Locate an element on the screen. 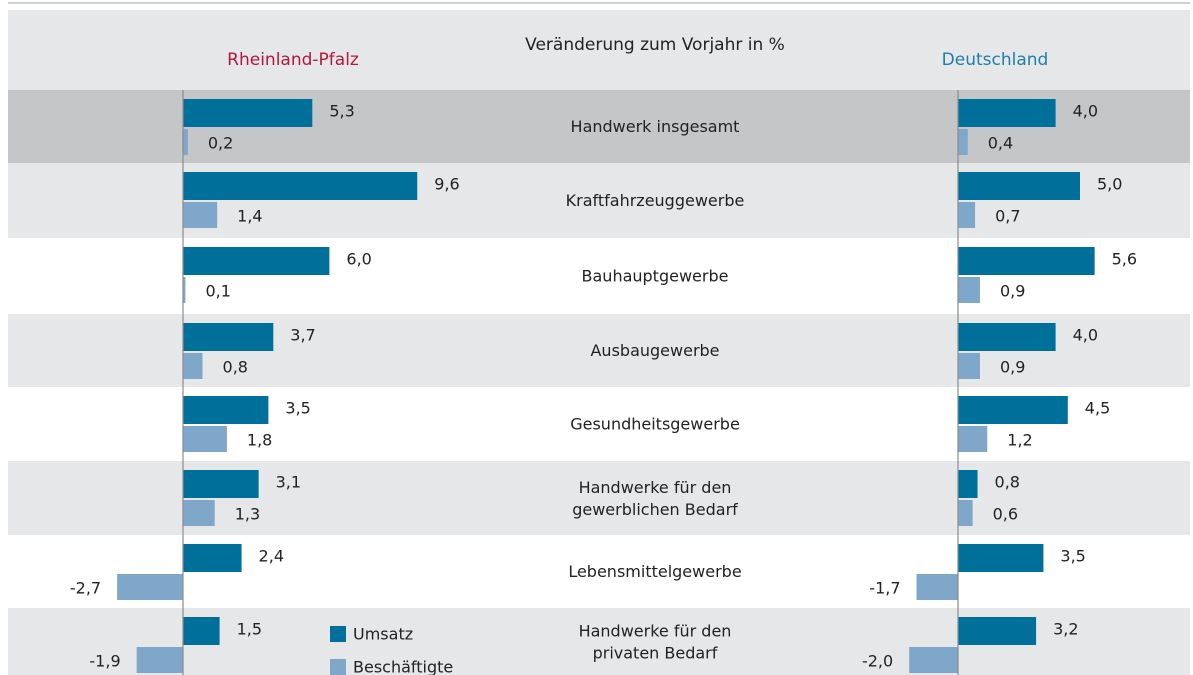 This screenshot has height=675, width=1193. value-label: 3,2 is located at coordinates (1065, 629).